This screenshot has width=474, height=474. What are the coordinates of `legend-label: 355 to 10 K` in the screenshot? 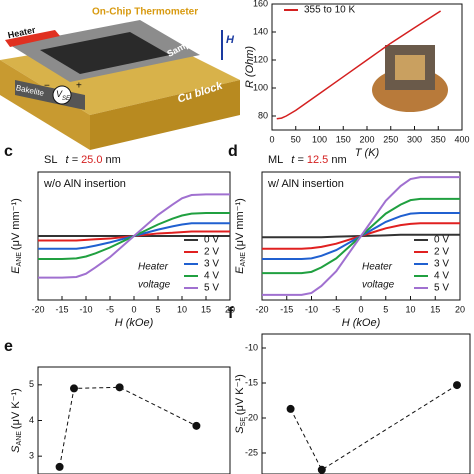 It's located at (329, 10).